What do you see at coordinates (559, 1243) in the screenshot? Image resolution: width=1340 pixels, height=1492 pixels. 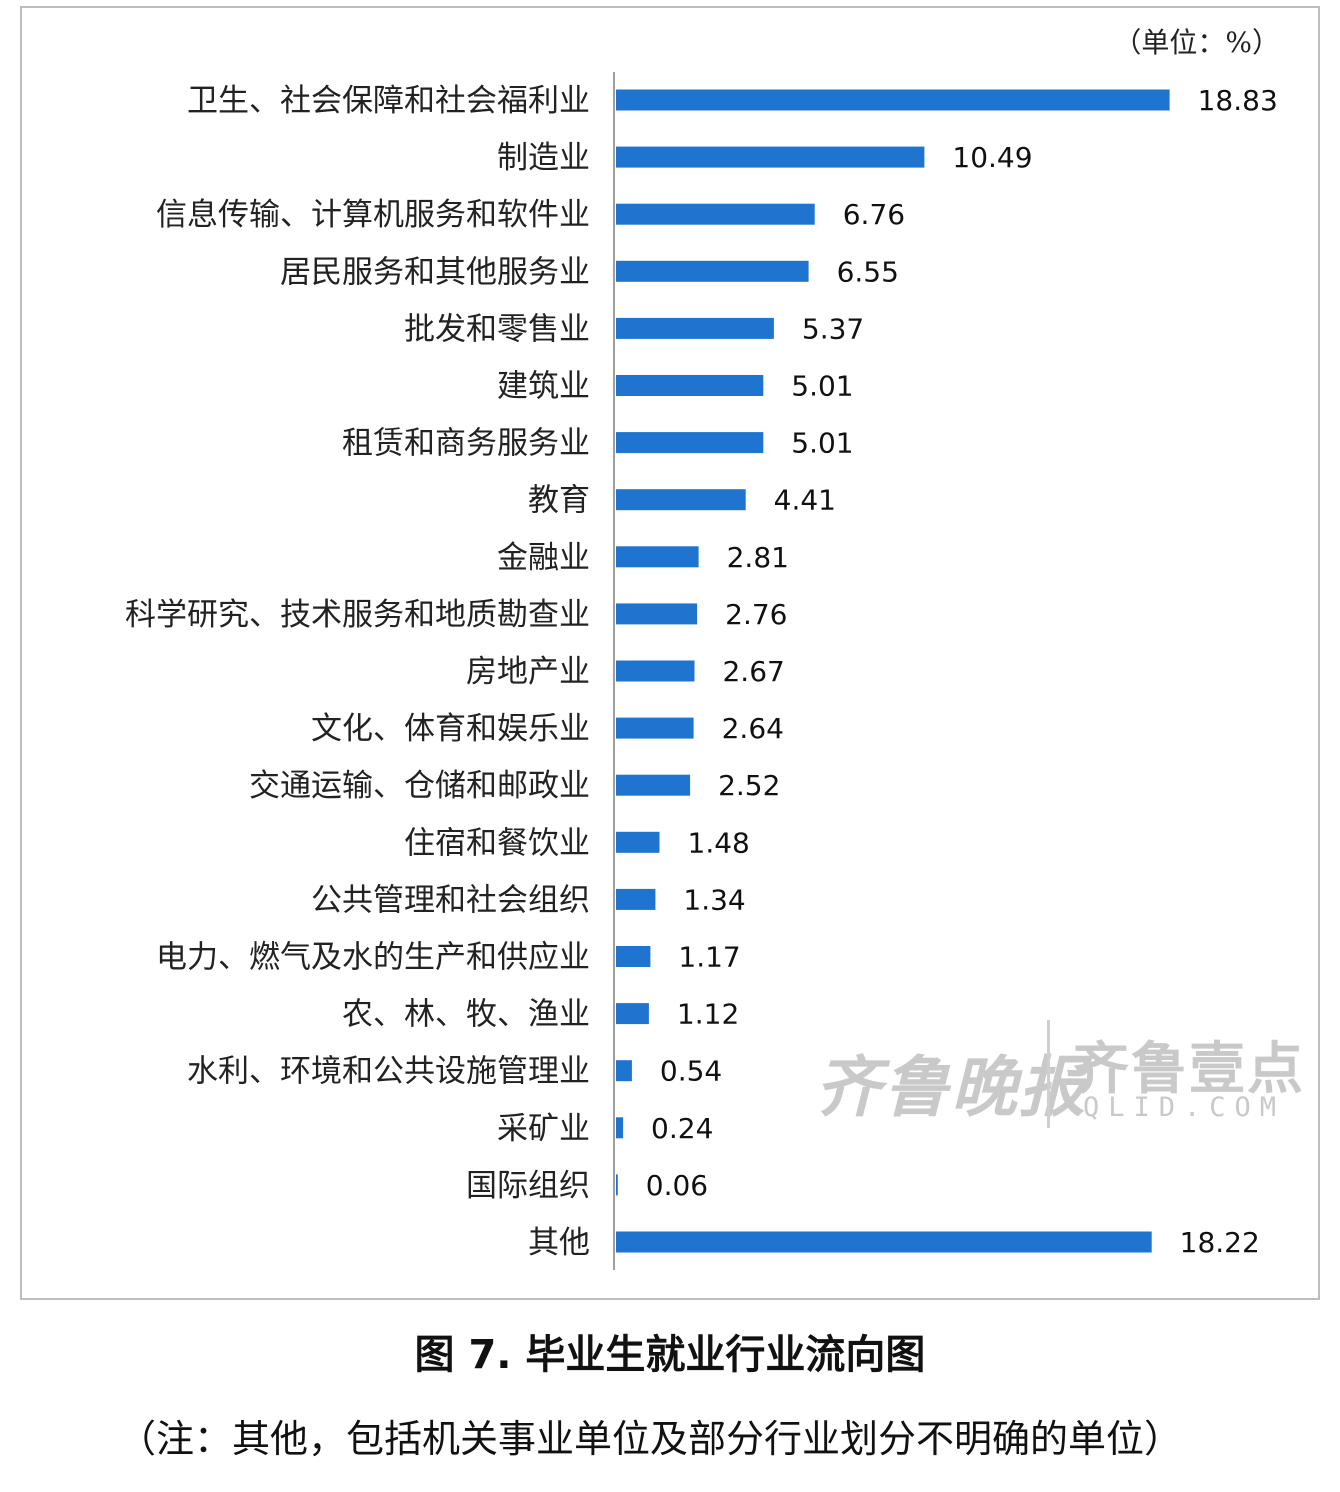 I see `category-label: 其他` at bounding box center [559, 1243].